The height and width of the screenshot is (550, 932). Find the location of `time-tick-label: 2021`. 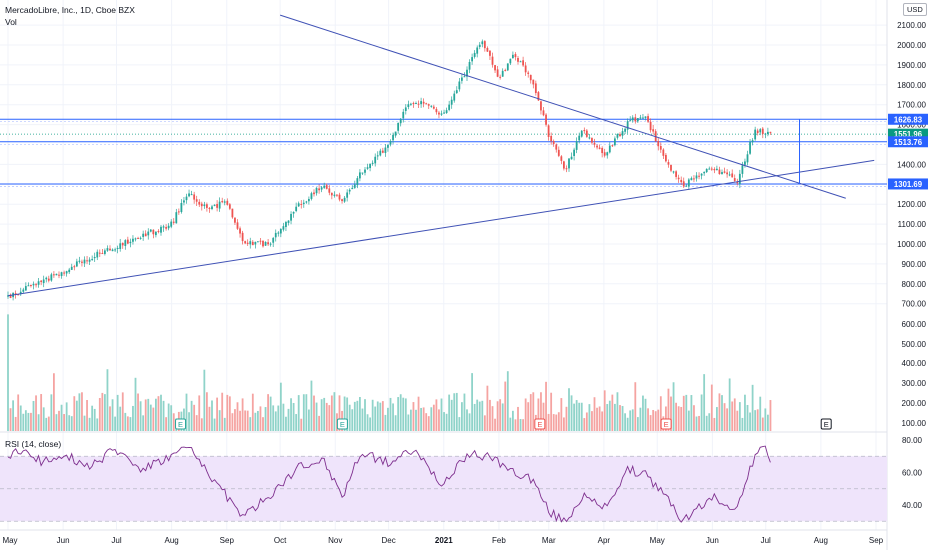

time-tick-label: 2021 is located at coordinates (444, 540).